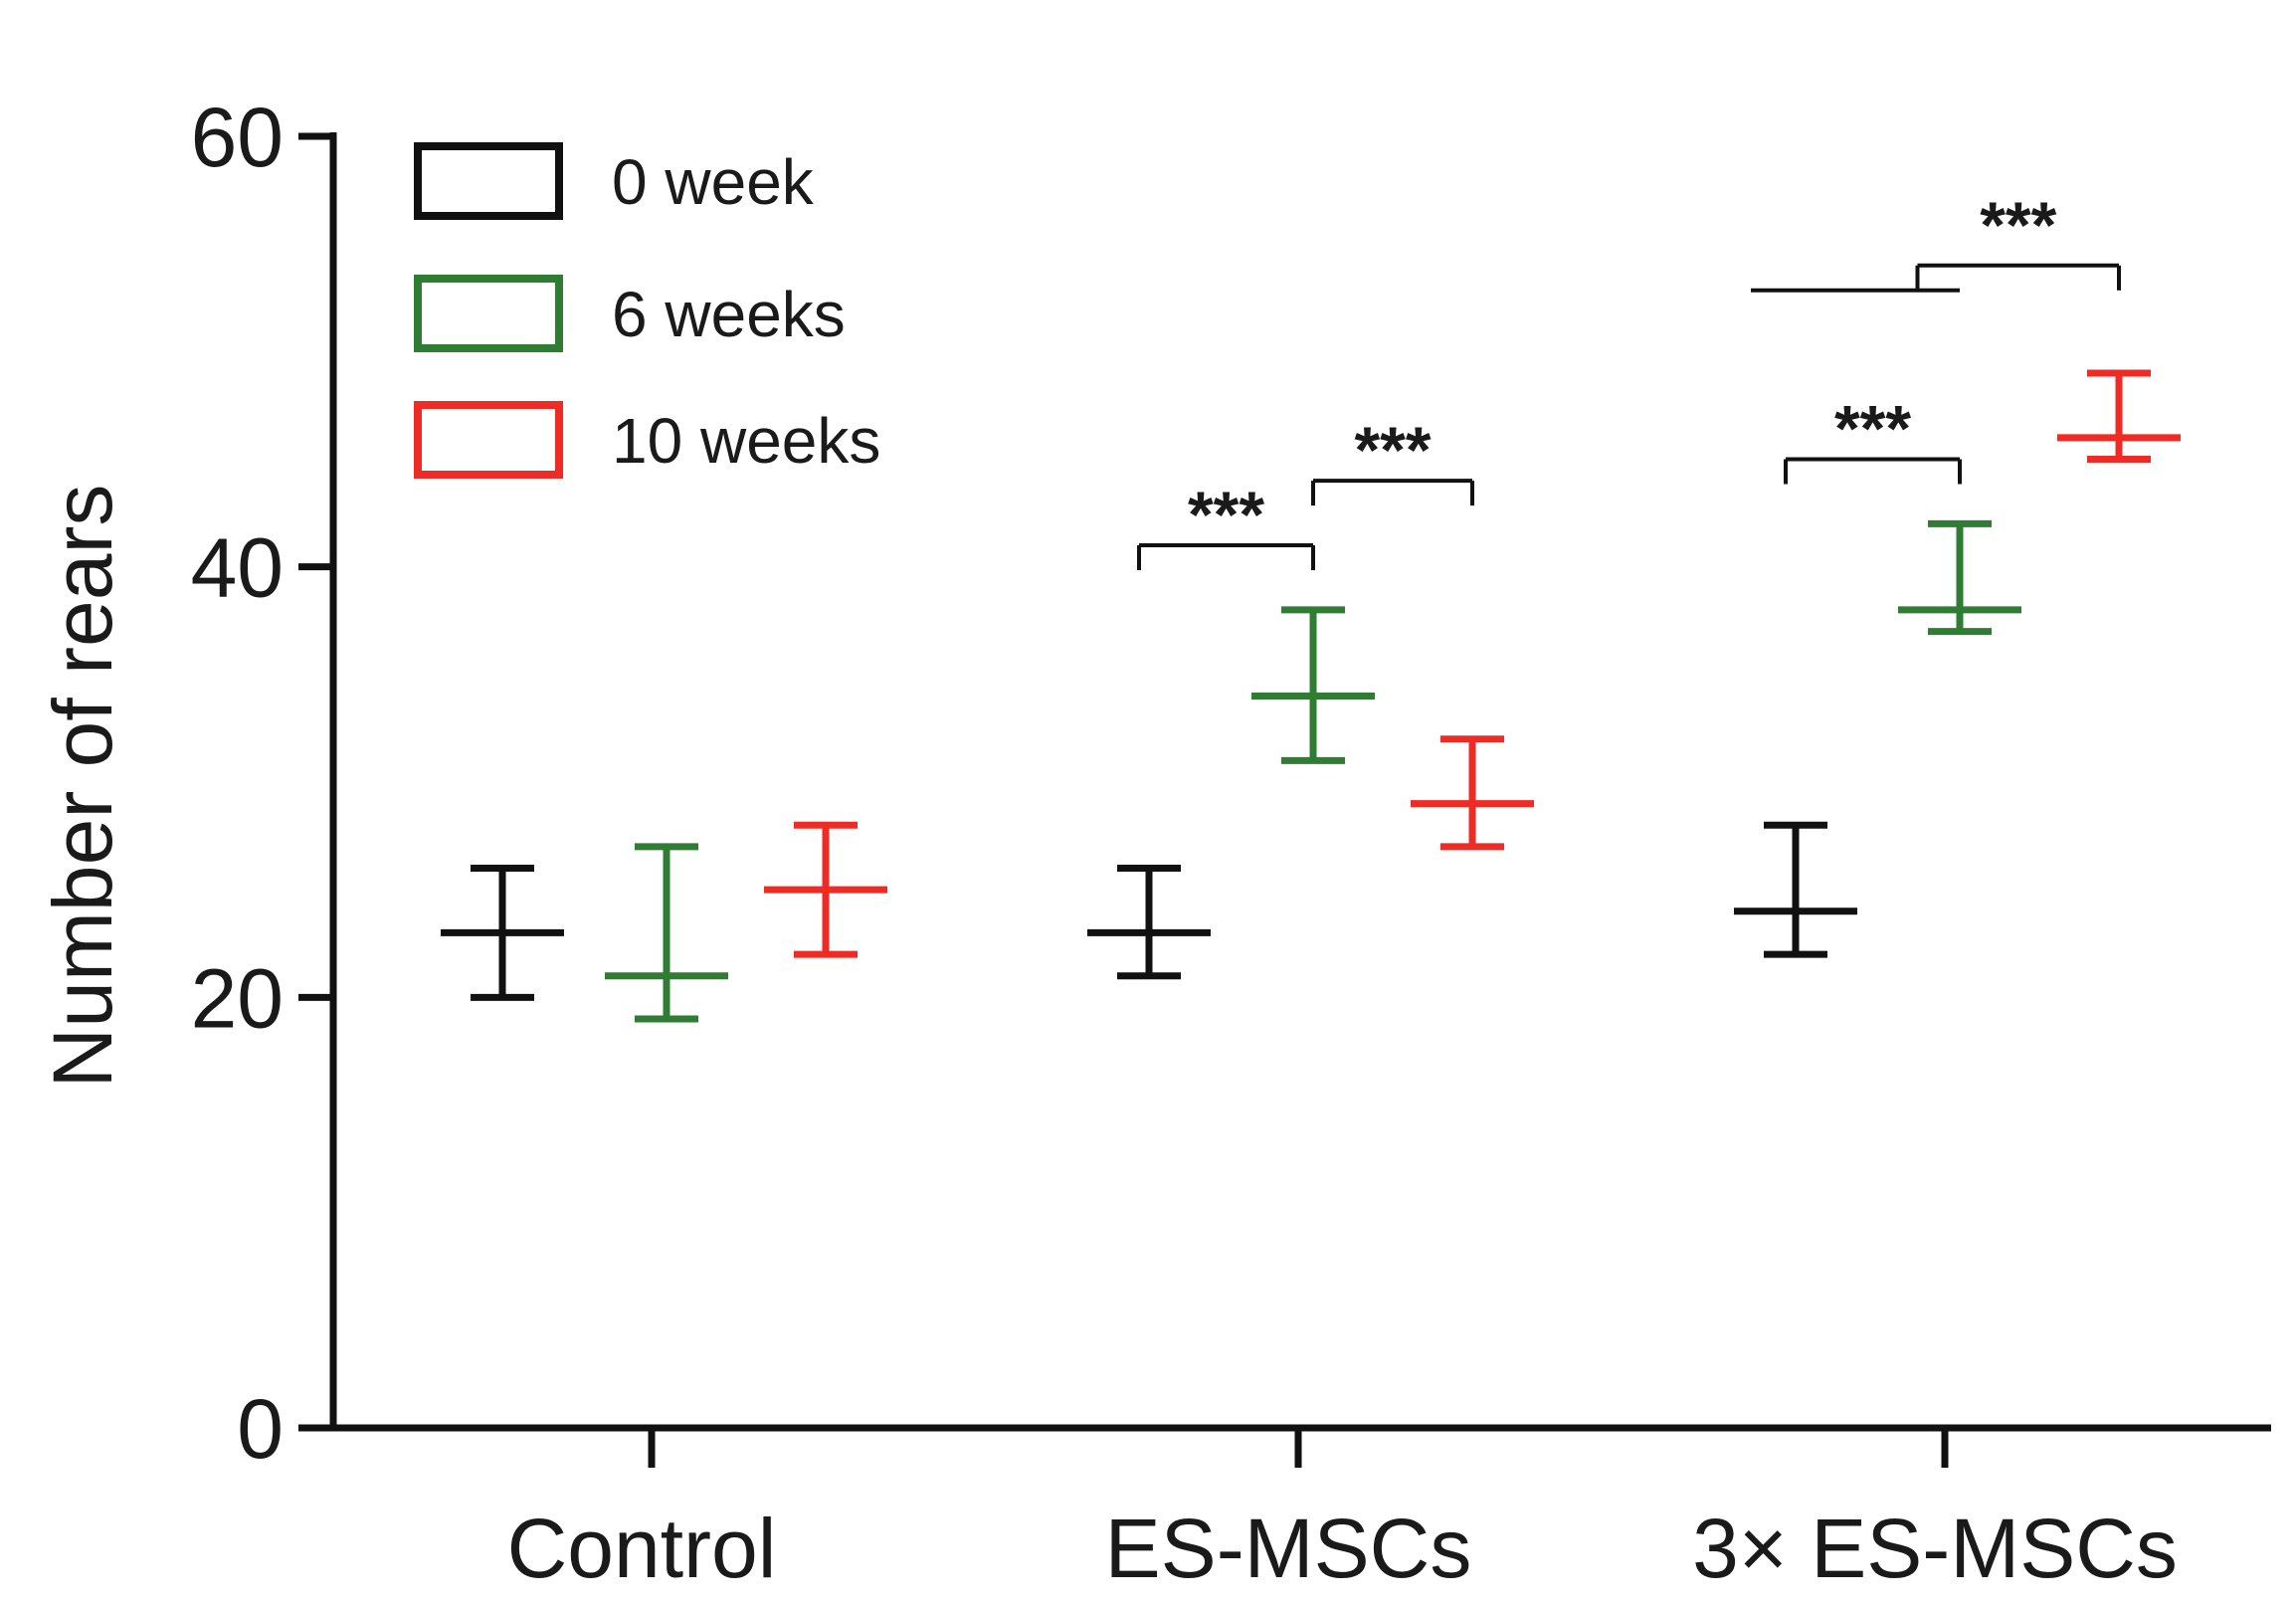  I want to click on y-axis-label: Number of rears, so click(83, 787).